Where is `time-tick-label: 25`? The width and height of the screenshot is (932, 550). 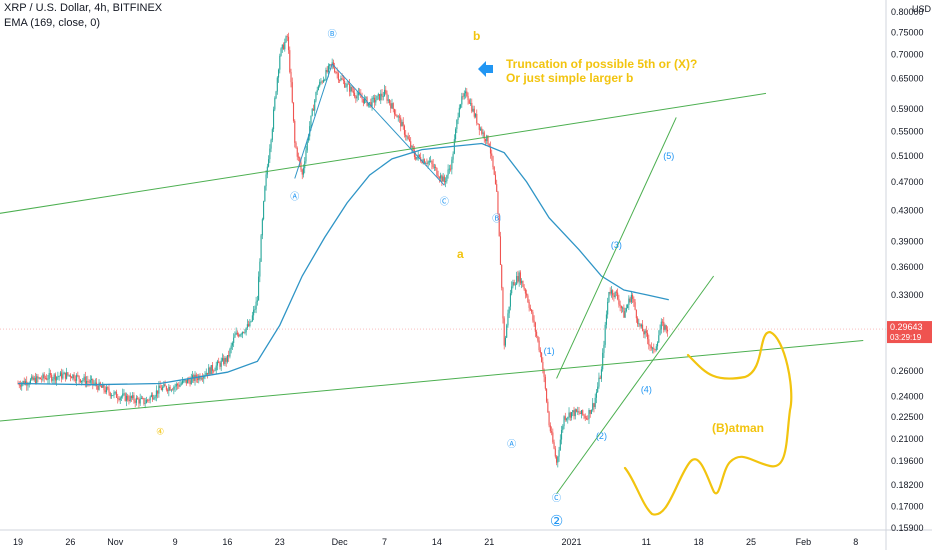 time-tick-label: 25 is located at coordinates (751, 542).